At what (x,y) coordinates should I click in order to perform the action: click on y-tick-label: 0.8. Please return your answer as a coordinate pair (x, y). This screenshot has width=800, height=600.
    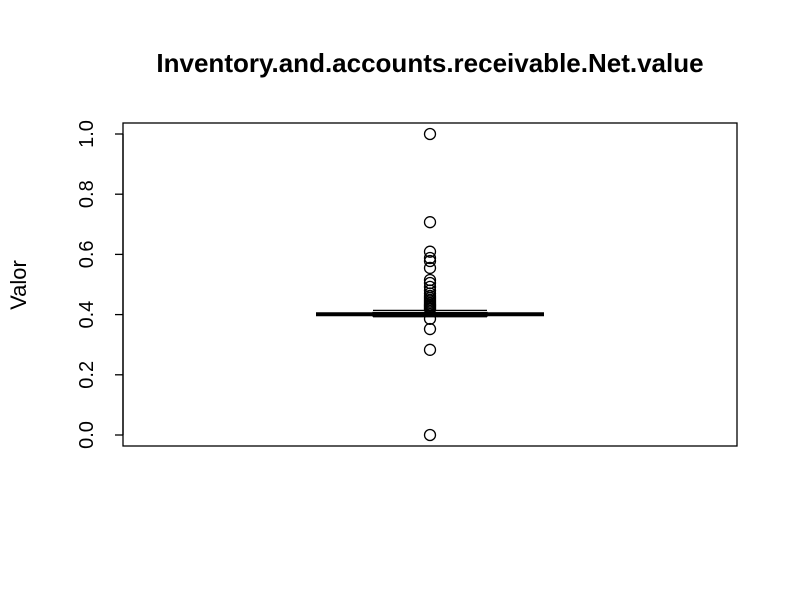
    Looking at the image, I should click on (87, 194).